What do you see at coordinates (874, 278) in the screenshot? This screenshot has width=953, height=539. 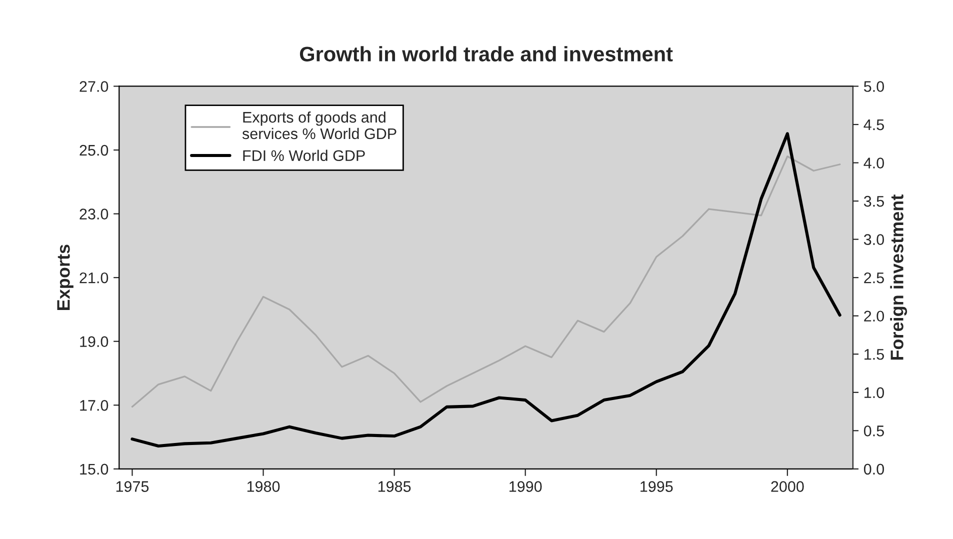 I see `y2-tick-label: 2.5` at bounding box center [874, 278].